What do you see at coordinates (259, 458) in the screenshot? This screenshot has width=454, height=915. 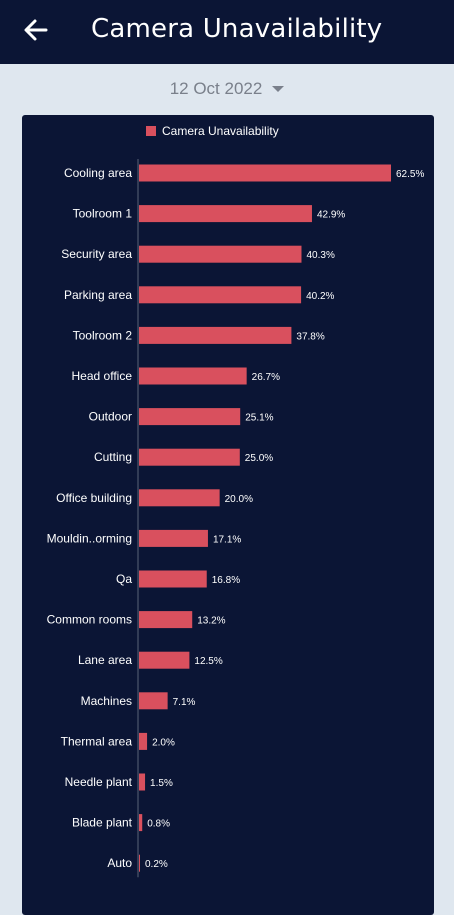 I see `value-label: 25.0%` at bounding box center [259, 458].